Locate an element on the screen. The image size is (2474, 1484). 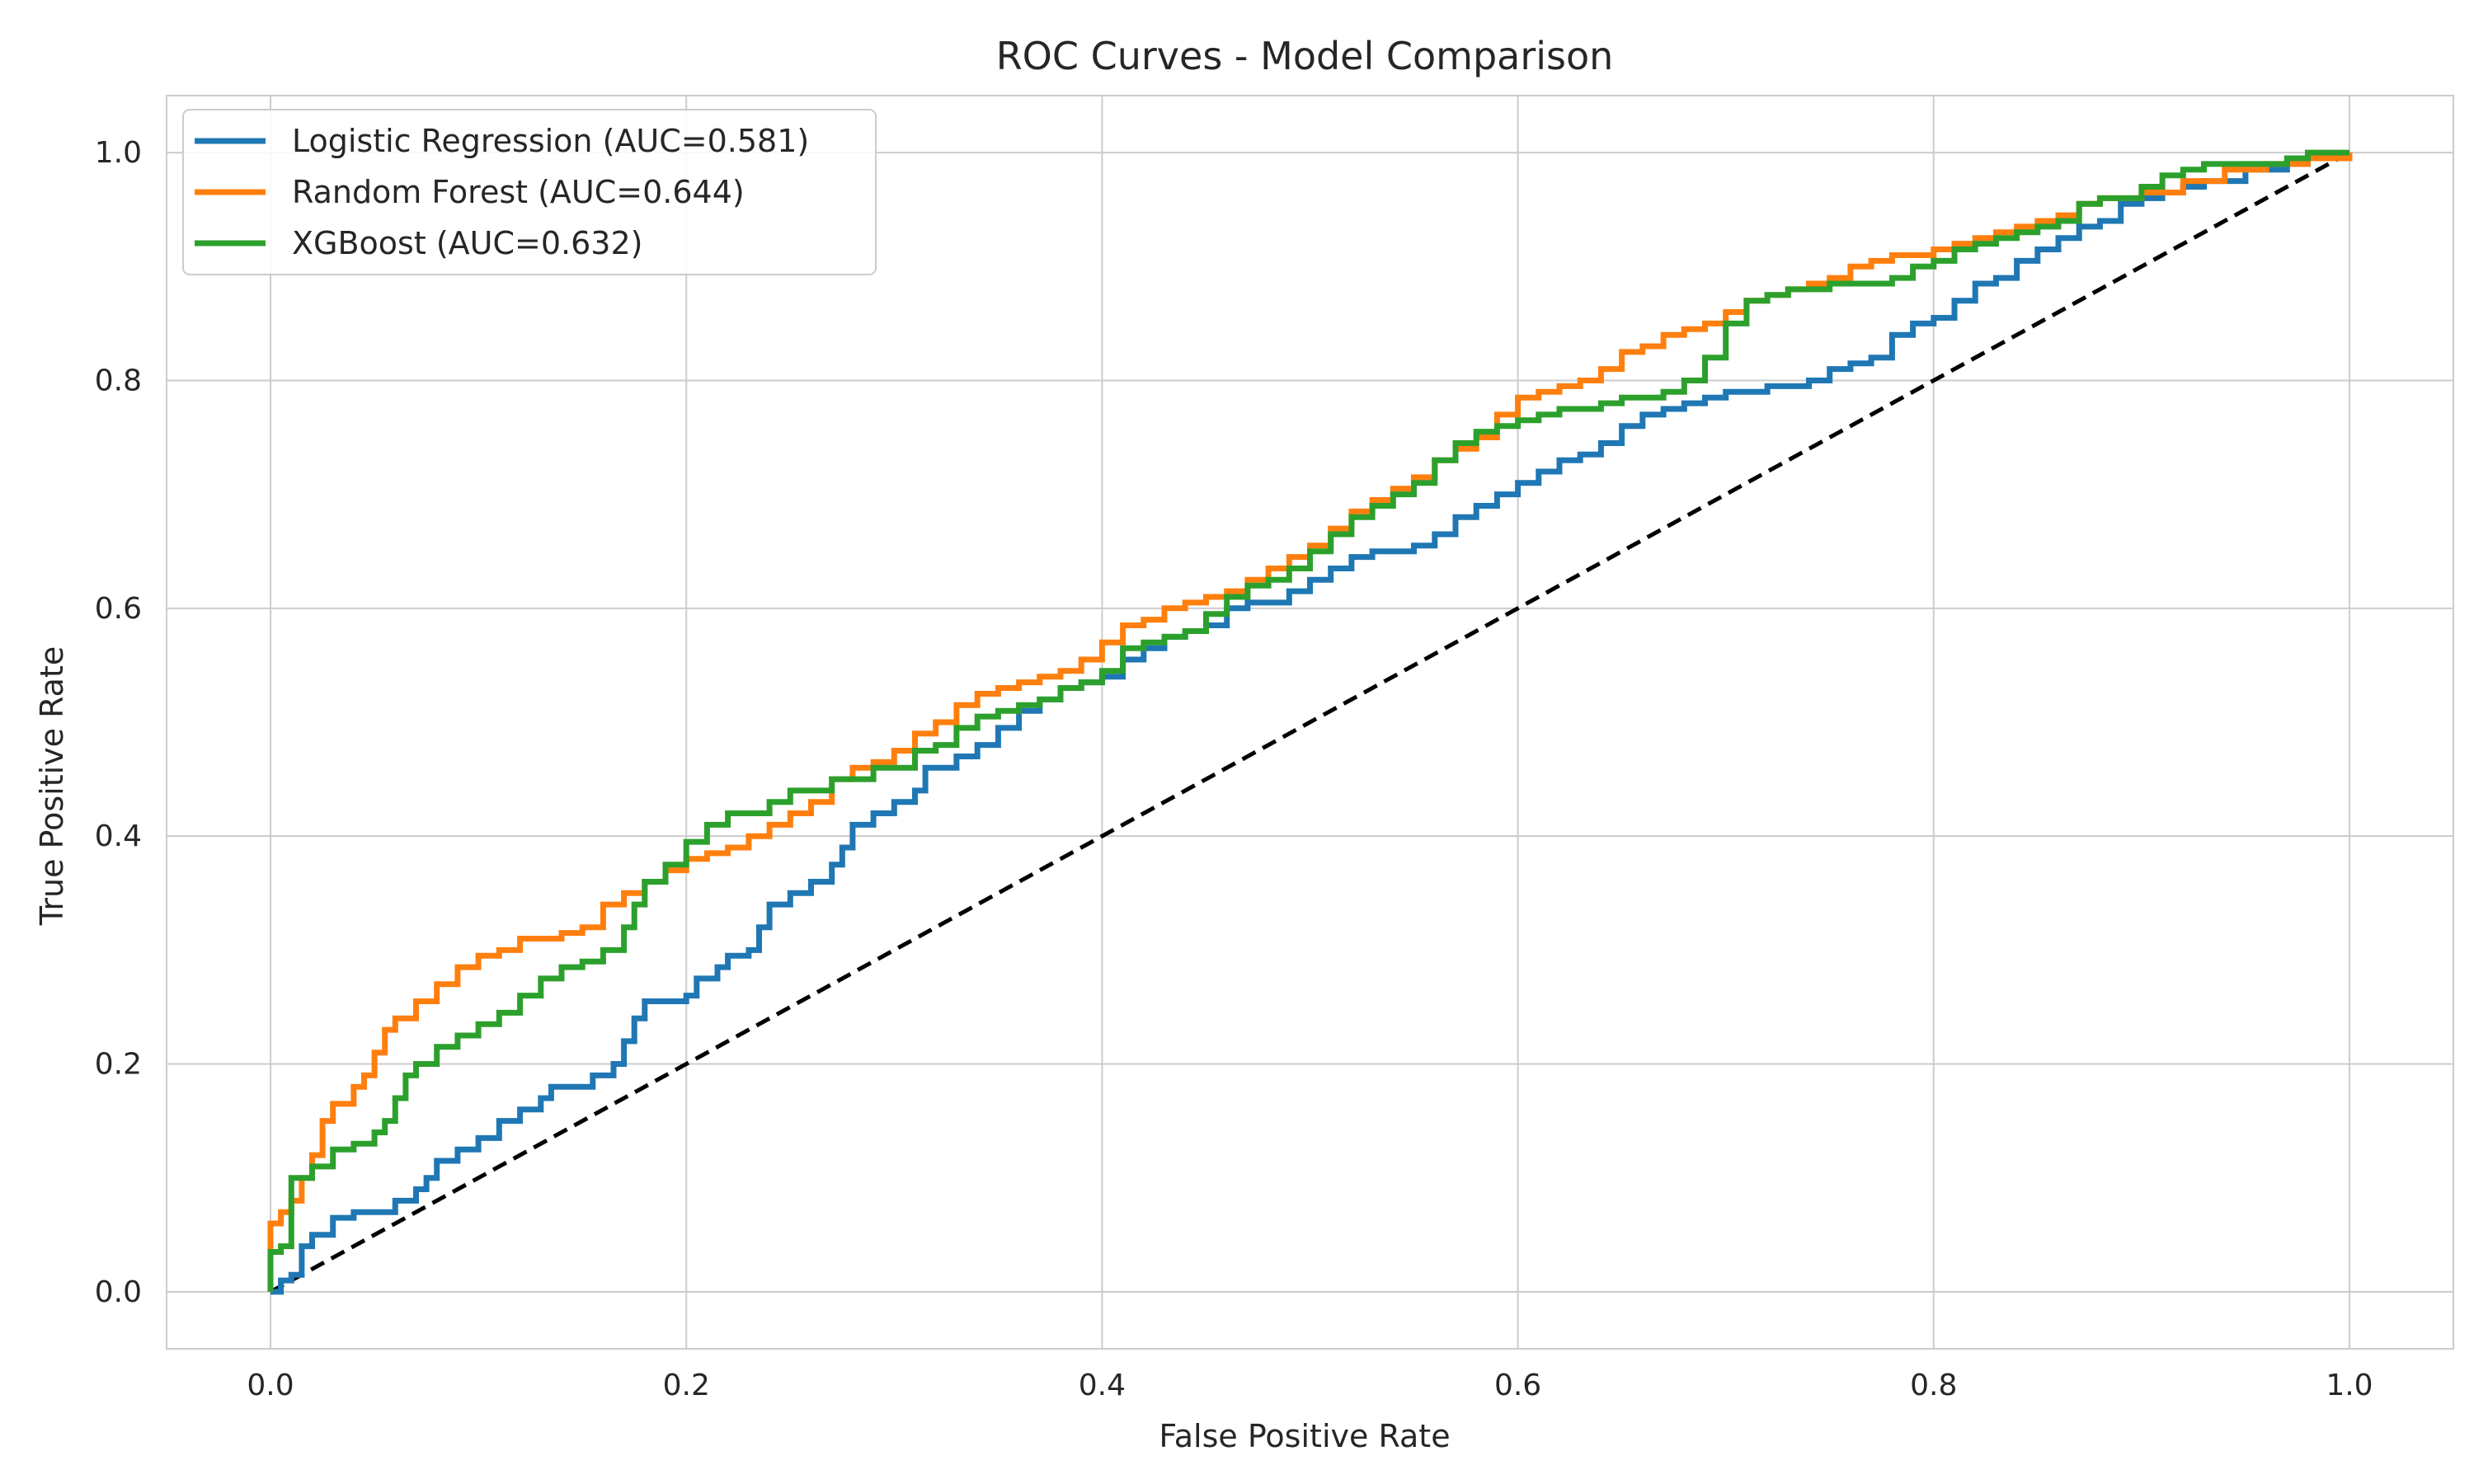
legend-label: Random Forest (AUC=0.644) is located at coordinates (518, 192).